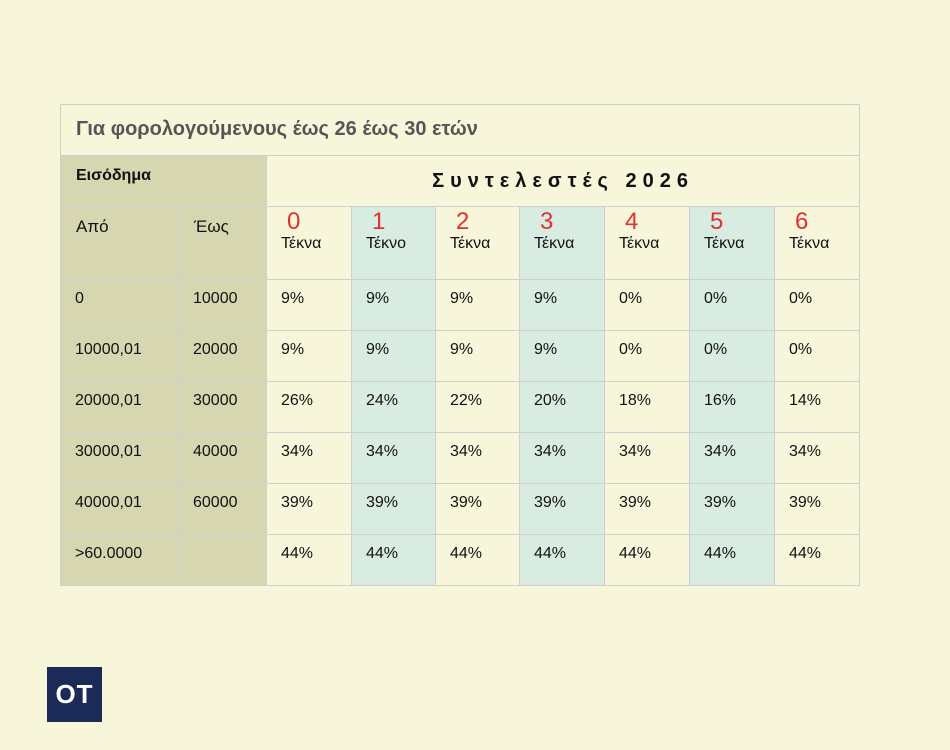 This screenshot has height=750, width=950. I want to click on children-count: 1, so click(379, 221).